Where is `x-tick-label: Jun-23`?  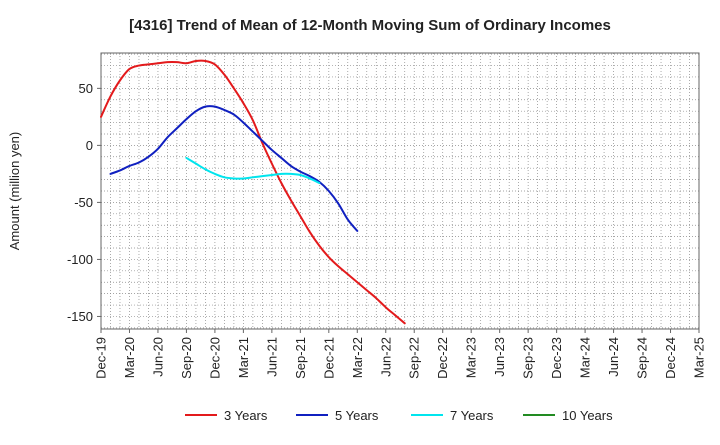
x-tick-label: Jun-23 is located at coordinates (499, 357).